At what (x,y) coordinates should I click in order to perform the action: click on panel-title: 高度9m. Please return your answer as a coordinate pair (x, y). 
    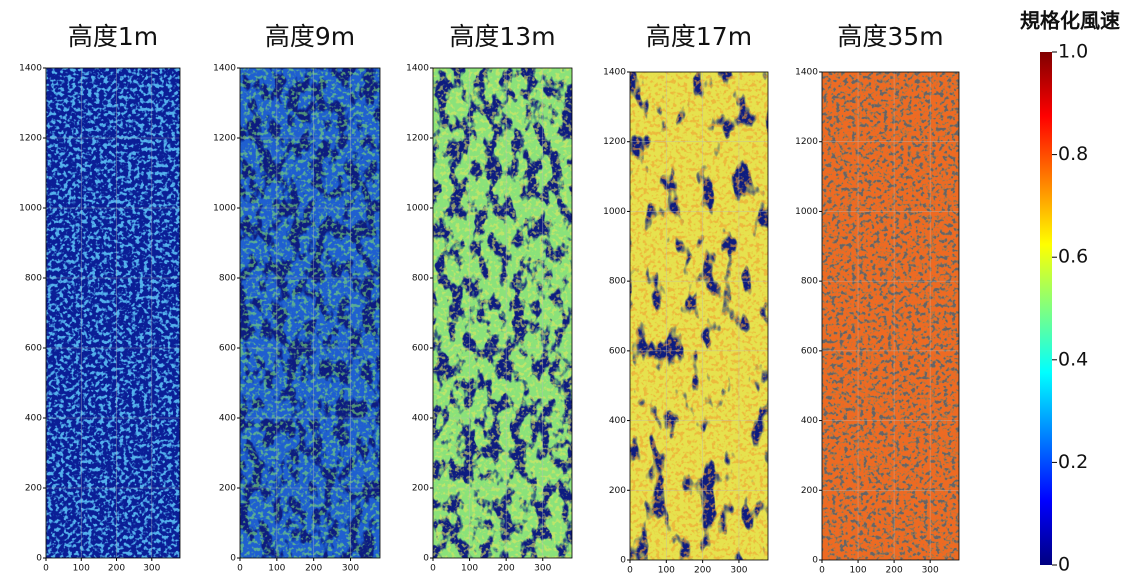
    Looking at the image, I should click on (310, 36).